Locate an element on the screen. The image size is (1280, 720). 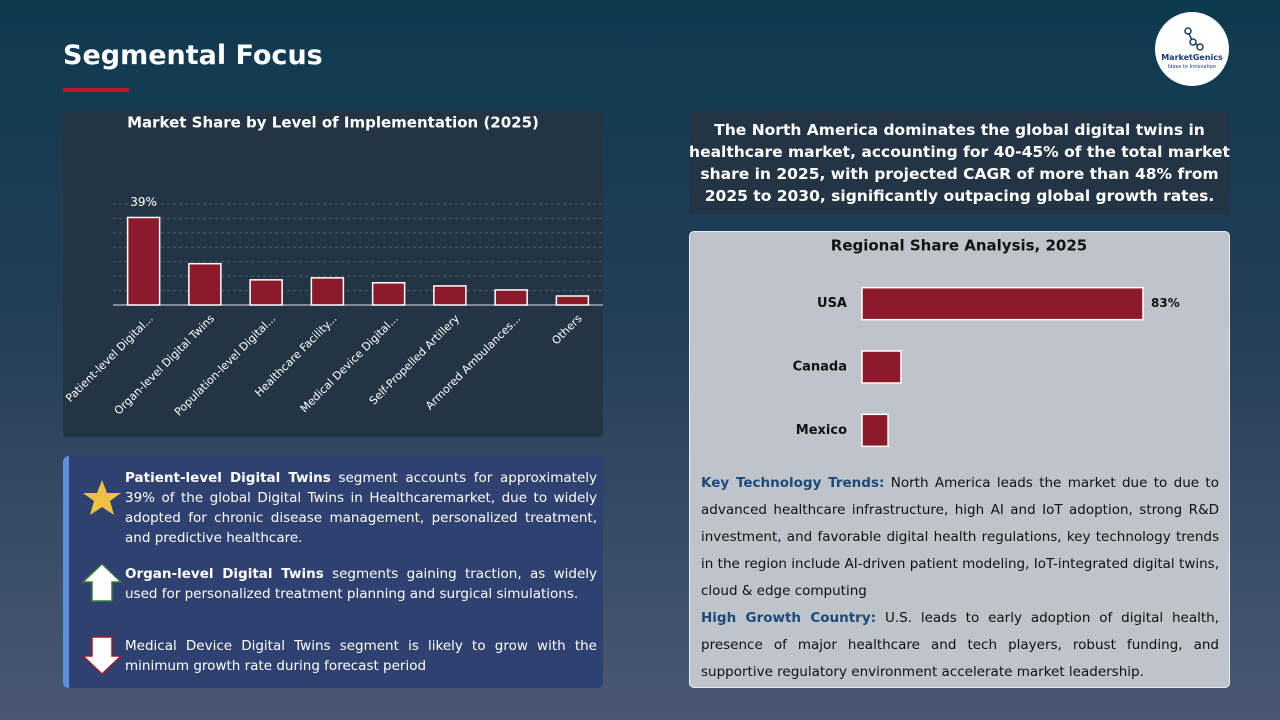
value-label: 83% is located at coordinates (1165, 303).